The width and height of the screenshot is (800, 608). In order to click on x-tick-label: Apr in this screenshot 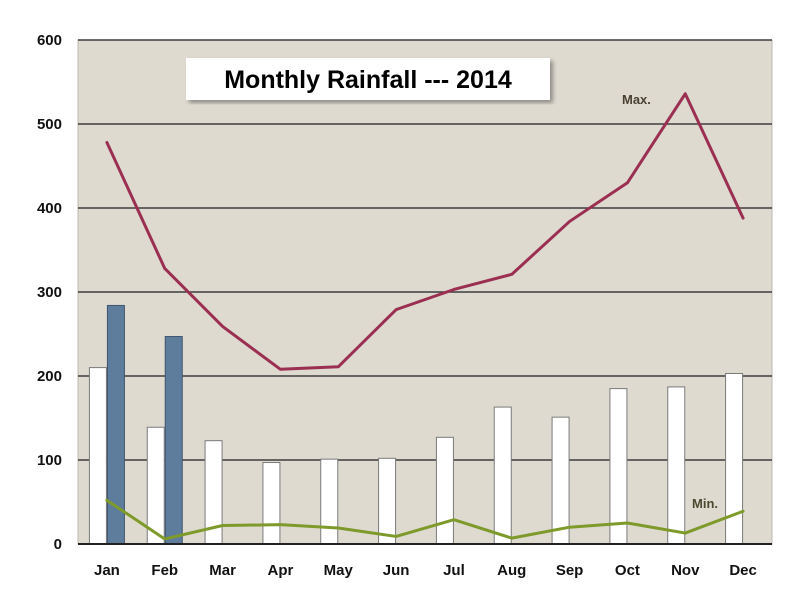, I will do `click(280, 570)`.